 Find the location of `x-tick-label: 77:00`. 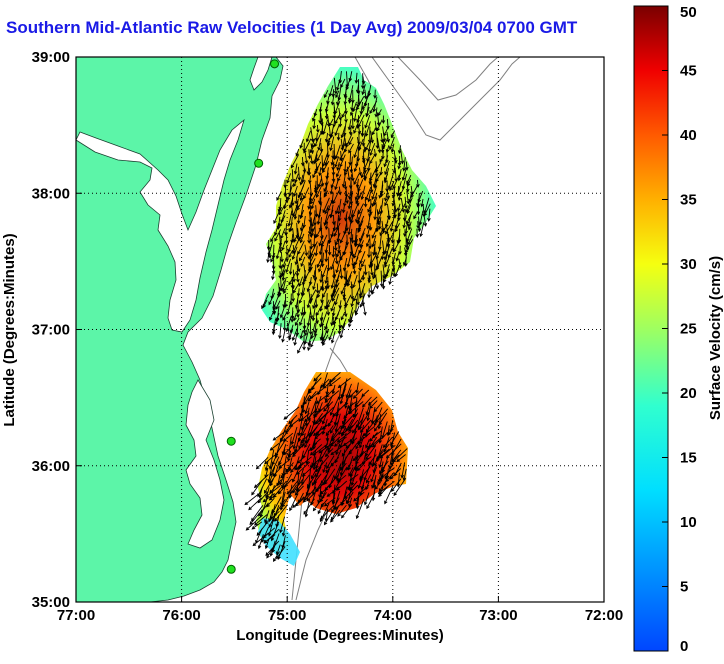

x-tick-label: 77:00 is located at coordinates (76, 615).